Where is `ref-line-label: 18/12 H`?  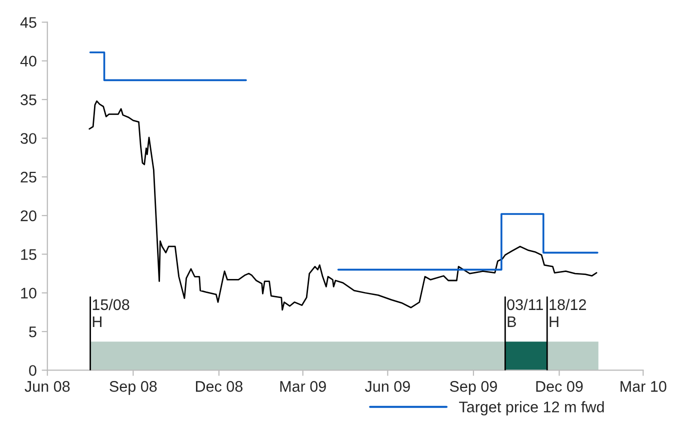 ref-line-label: 18/12 H is located at coordinates (568, 312).